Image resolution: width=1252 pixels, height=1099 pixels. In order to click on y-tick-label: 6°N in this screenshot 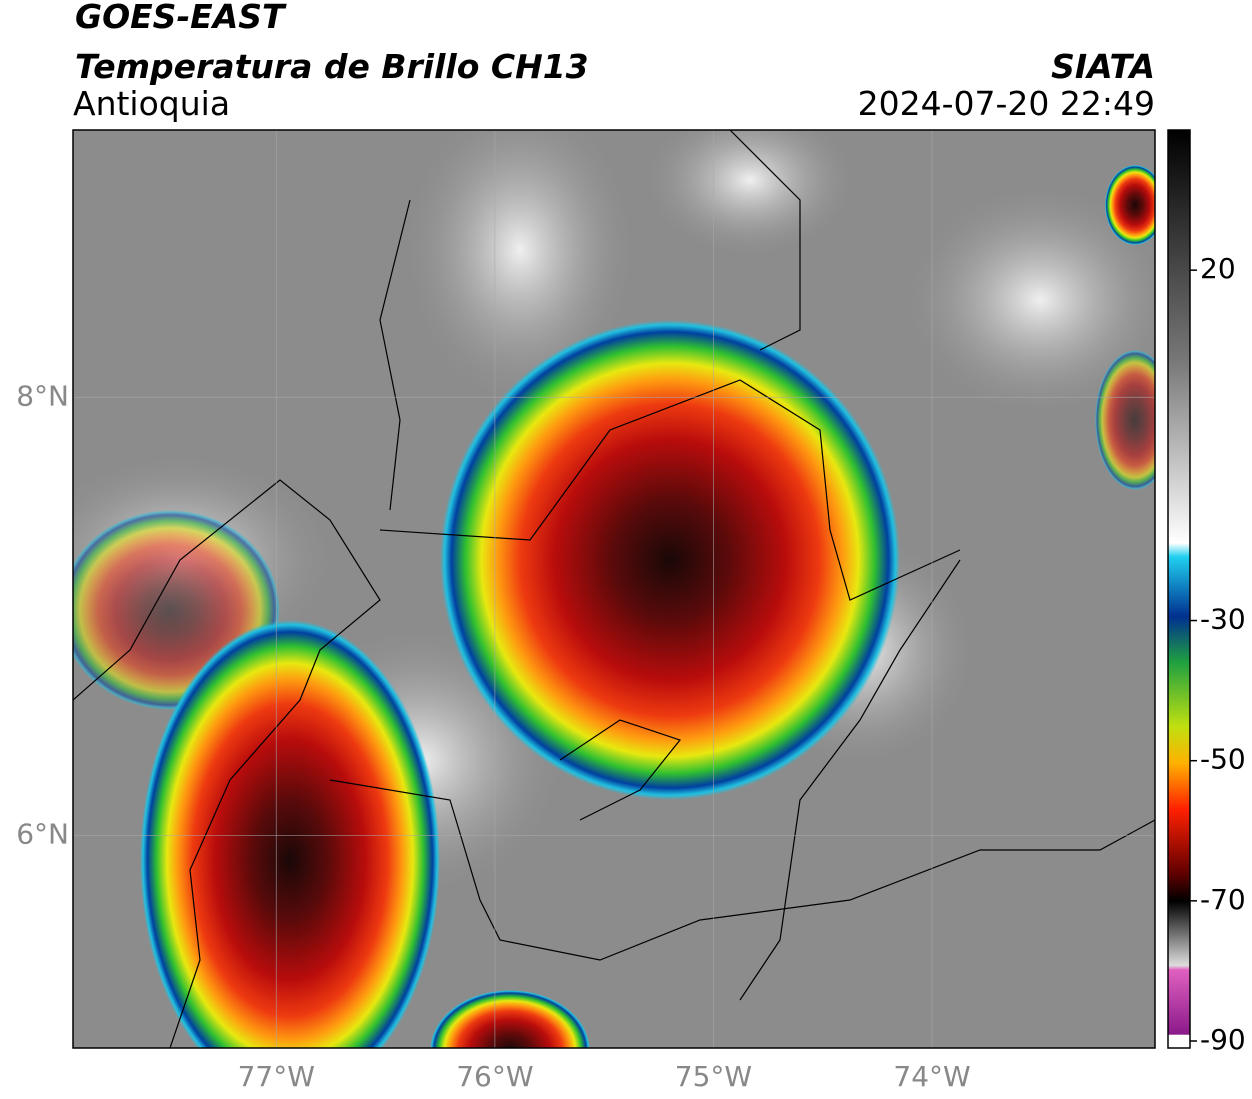, I will do `click(42, 833)`.